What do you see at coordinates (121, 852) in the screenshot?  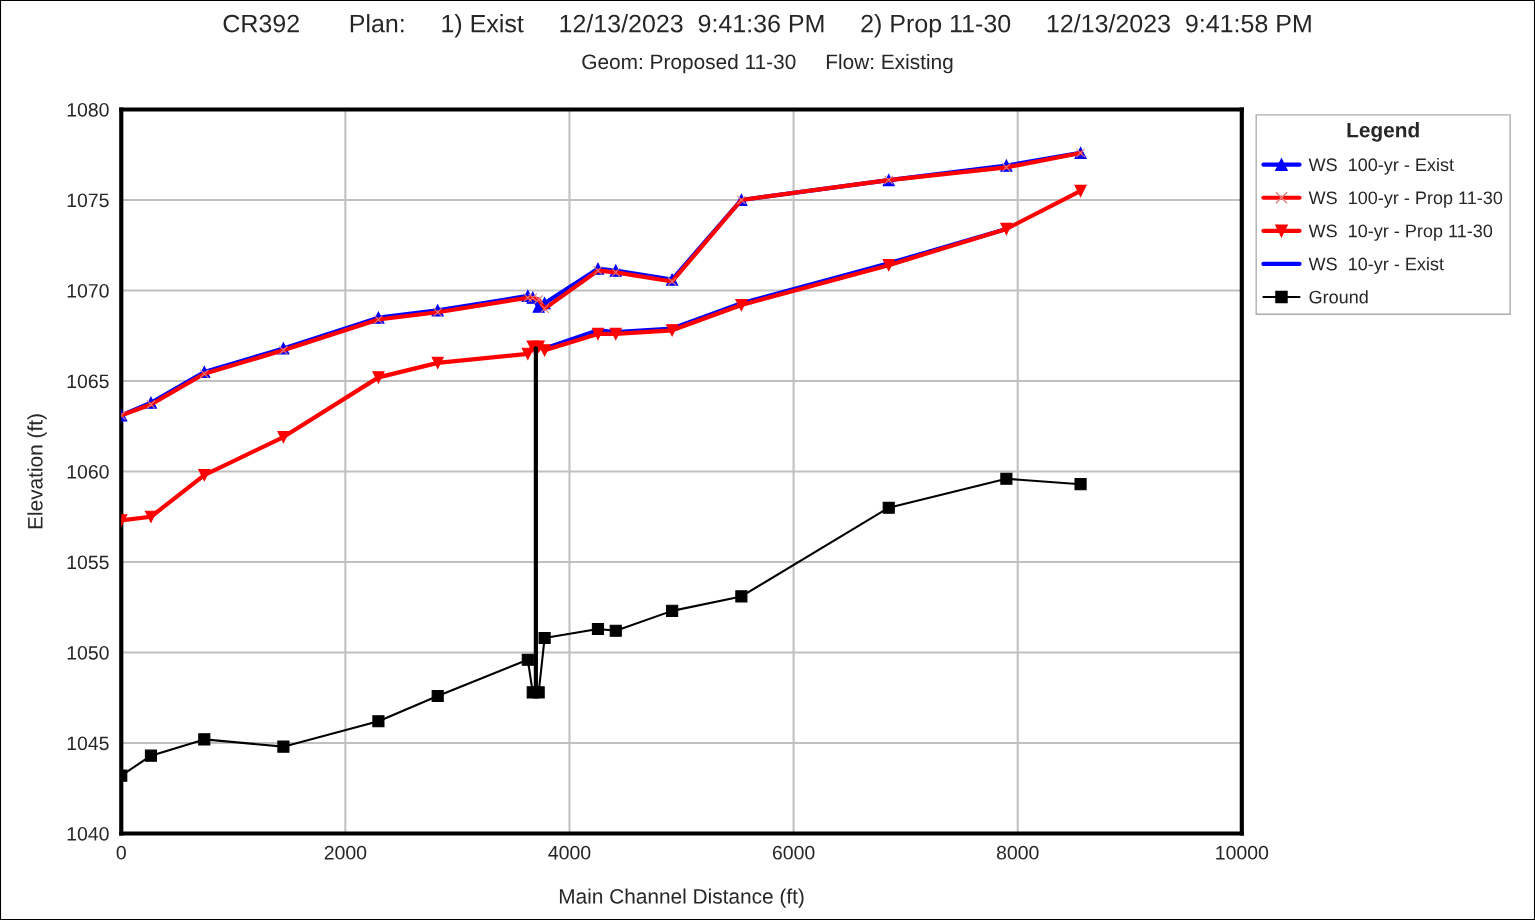 I see `x-tick-label: 0` at bounding box center [121, 852].